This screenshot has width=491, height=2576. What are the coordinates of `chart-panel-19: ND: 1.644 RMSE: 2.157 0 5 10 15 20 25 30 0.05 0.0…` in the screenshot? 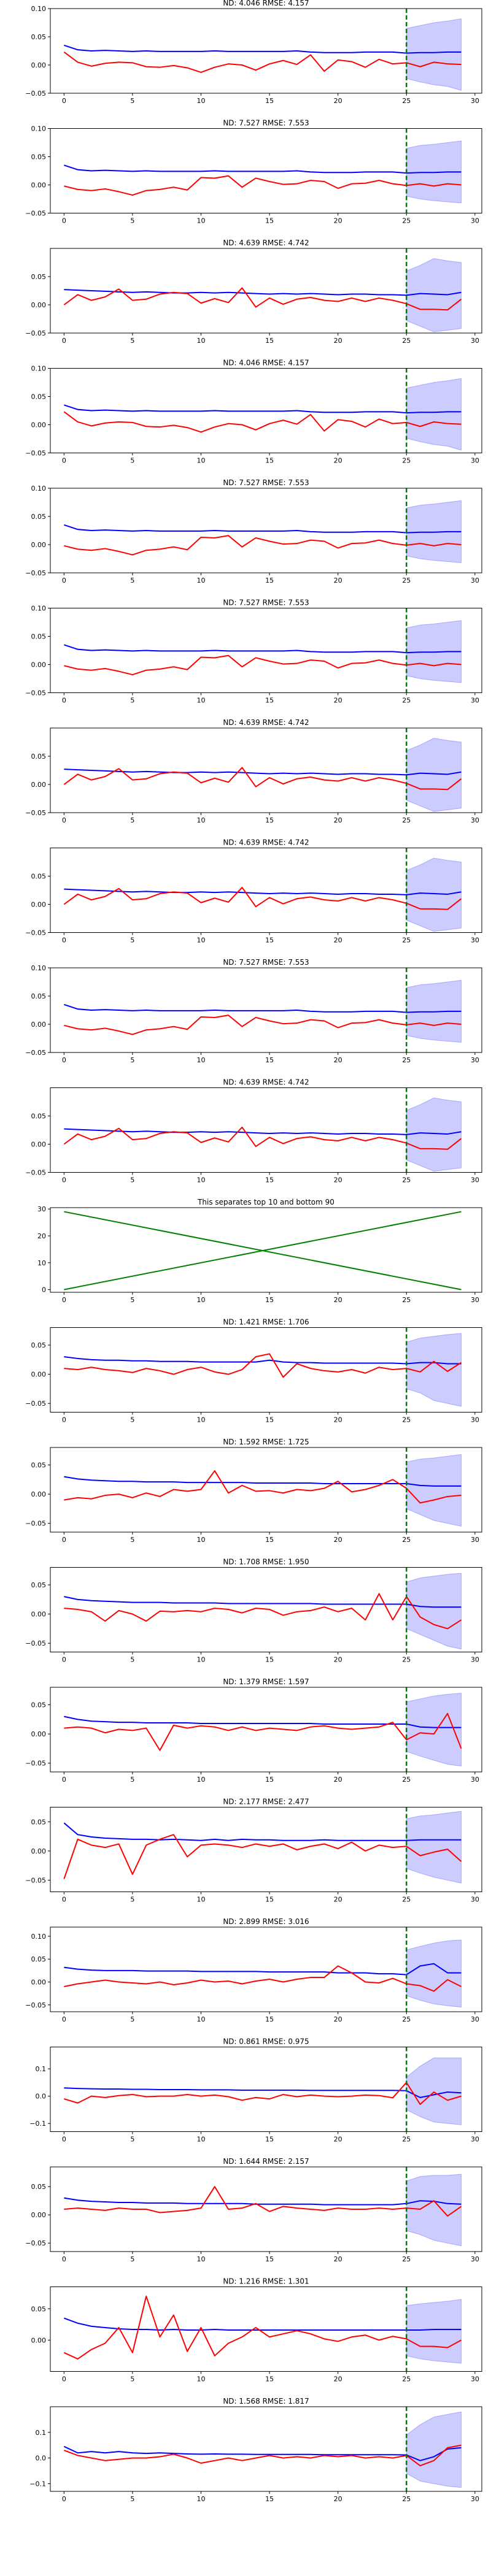 It's located at (253, 2210).